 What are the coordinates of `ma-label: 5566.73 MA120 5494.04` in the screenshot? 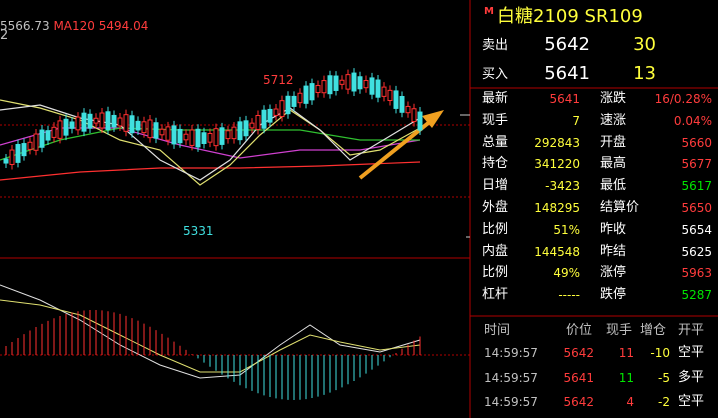 It's located at (74, 26).